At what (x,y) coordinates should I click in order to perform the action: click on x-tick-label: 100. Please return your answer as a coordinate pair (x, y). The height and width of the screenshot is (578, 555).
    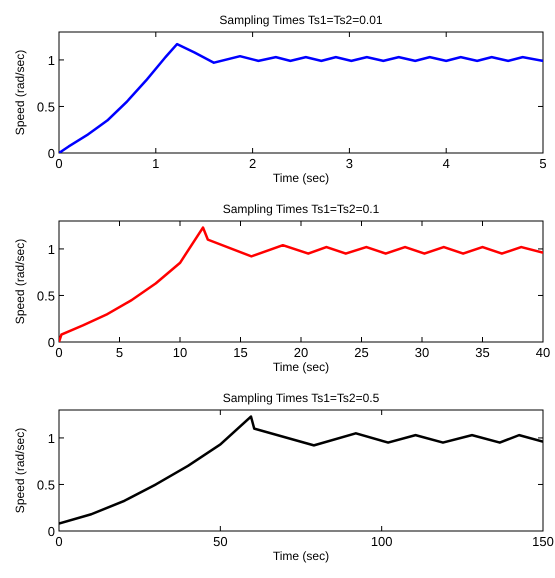
    Looking at the image, I should click on (381, 541).